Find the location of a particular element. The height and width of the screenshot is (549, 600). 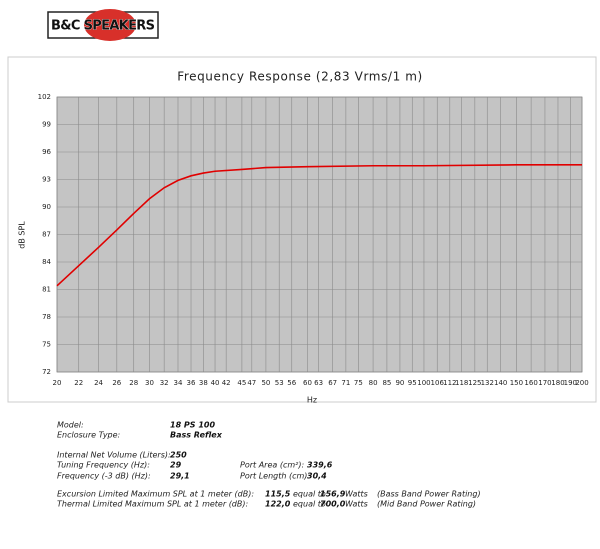

x-tick-label: 160 is located at coordinates (530, 383).